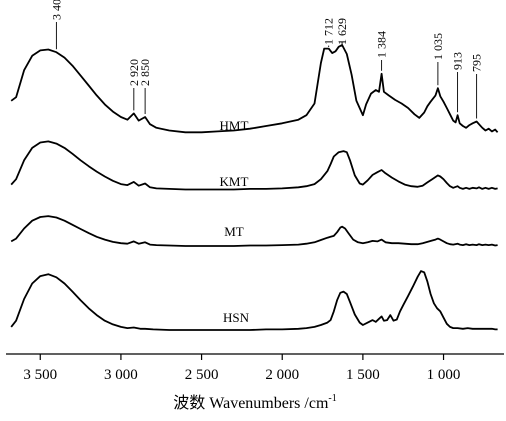 This screenshot has height=421, width=506. I want to click on x-tick-label: 2 000, so click(282, 375).